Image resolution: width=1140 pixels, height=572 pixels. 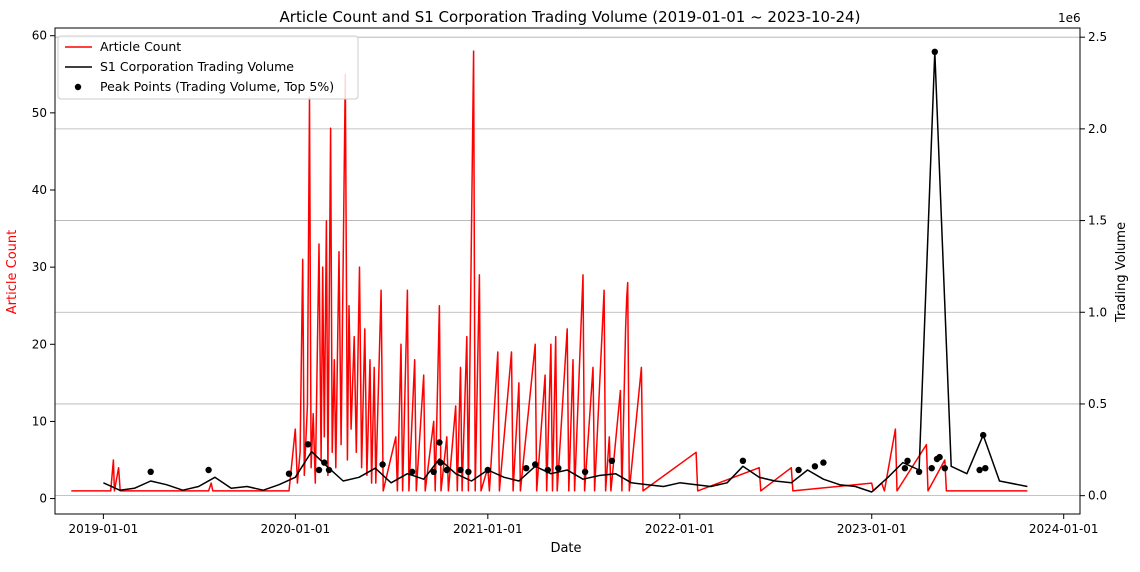 What do you see at coordinates (39, 421) in the screenshot?
I see `left-tick-label-1: 10` at bounding box center [39, 421].